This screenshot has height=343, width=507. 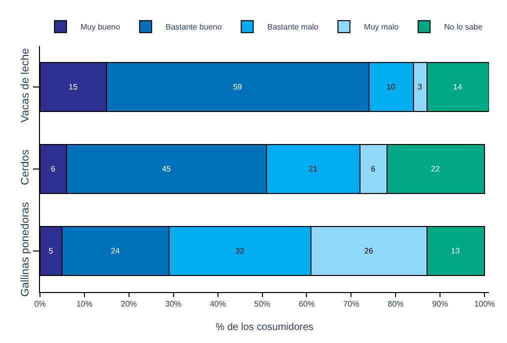 What do you see at coordinates (26, 85) in the screenshot?
I see `y-tick-label: Vacas de leche` at bounding box center [26, 85].